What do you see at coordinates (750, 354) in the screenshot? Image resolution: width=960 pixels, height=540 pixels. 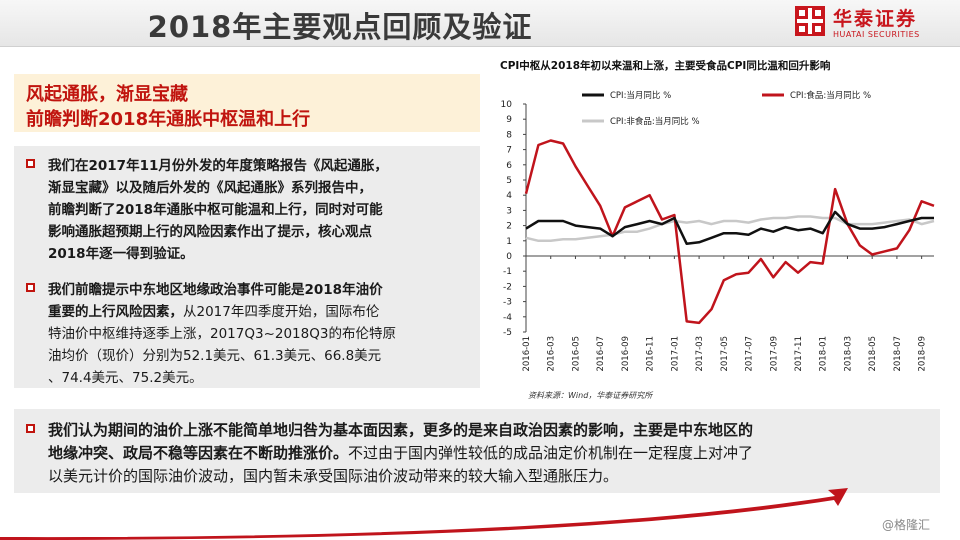 I see `x-tick-label: 2017-07` at bounding box center [750, 354].